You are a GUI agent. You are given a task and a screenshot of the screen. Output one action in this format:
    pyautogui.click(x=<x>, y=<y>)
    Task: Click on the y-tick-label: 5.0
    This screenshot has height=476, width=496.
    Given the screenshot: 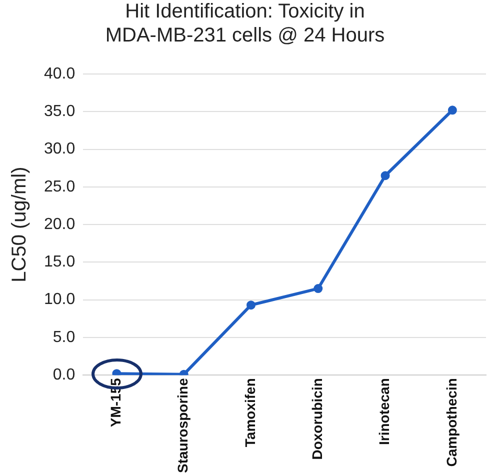 What is the action you would take?
    pyautogui.click(x=64, y=337)
    